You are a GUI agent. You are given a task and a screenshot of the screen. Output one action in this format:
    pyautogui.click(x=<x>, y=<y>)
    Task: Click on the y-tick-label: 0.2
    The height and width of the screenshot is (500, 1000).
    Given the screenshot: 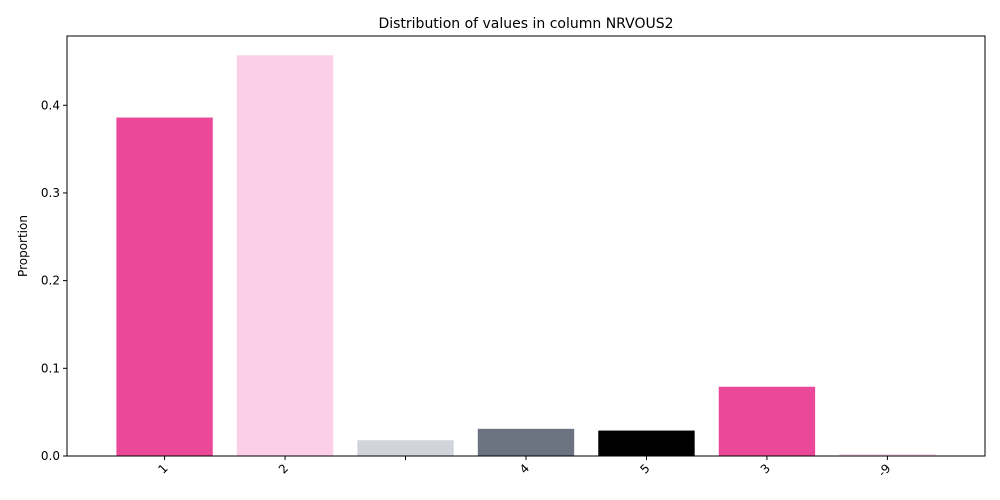 What is the action you would take?
    pyautogui.click(x=50, y=281)
    